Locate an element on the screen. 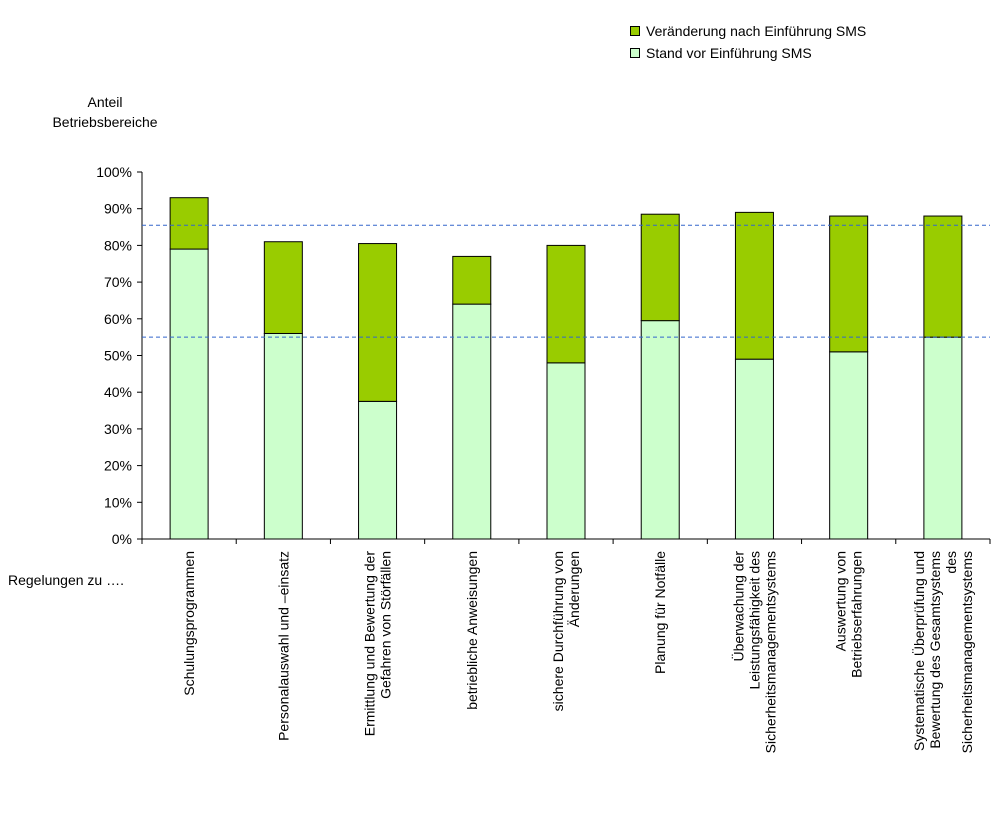  x-category-label: Personalauswahl und –einsatz is located at coordinates (283, 646).